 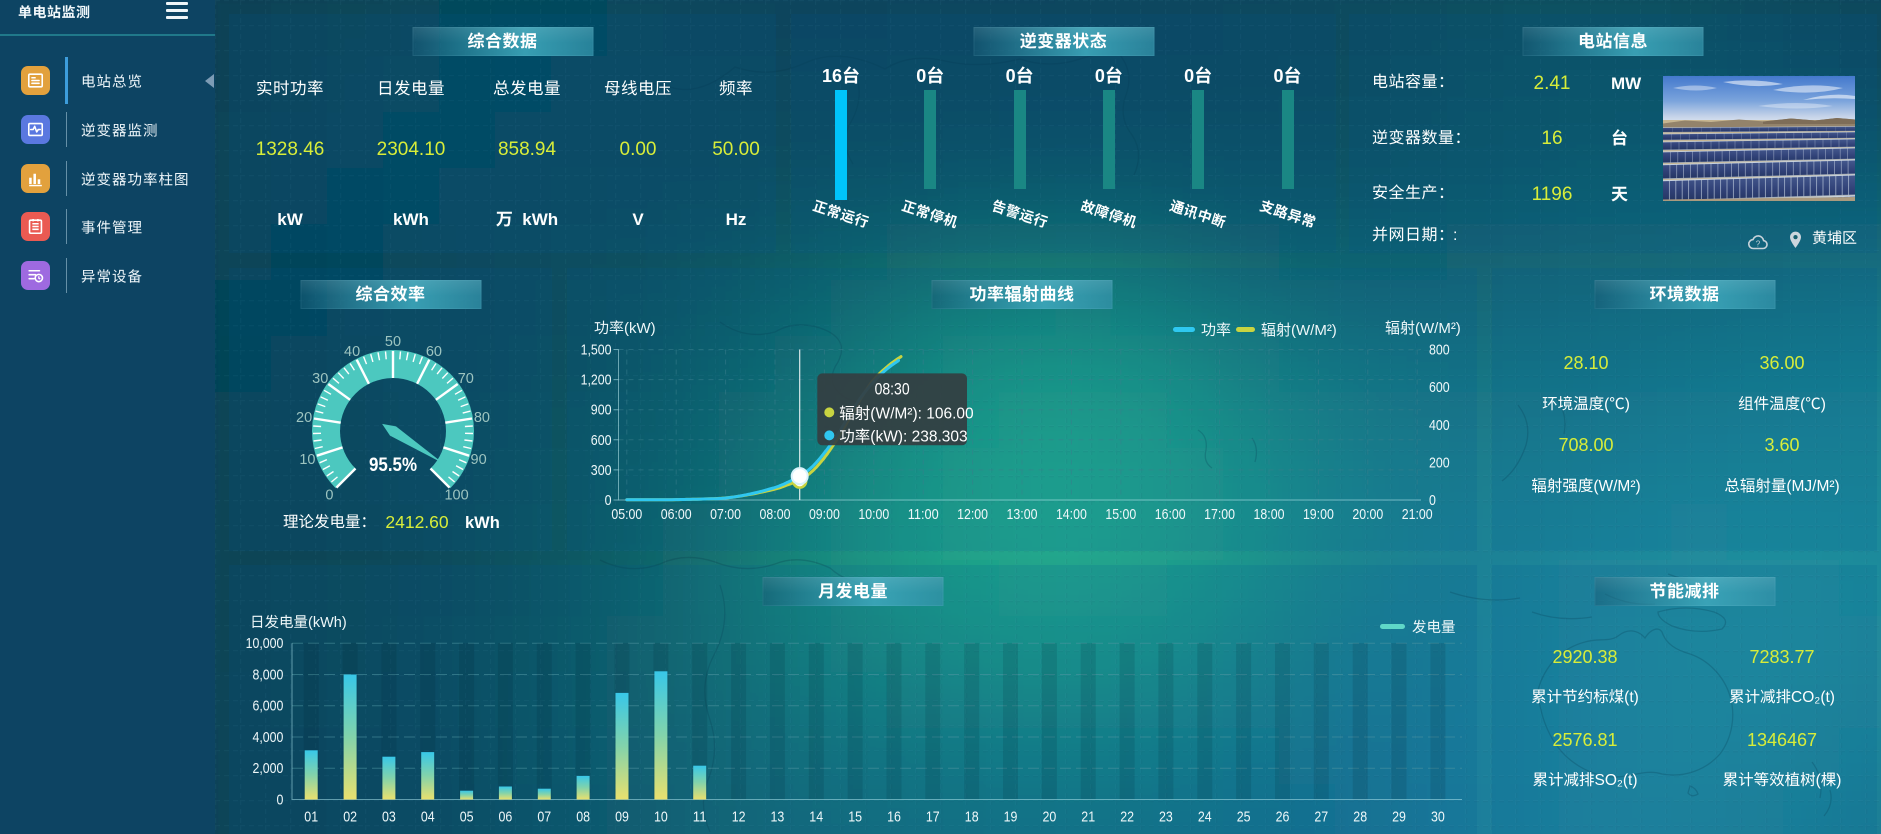 I want to click on svg-text: 08:30, so click(x=892, y=388).